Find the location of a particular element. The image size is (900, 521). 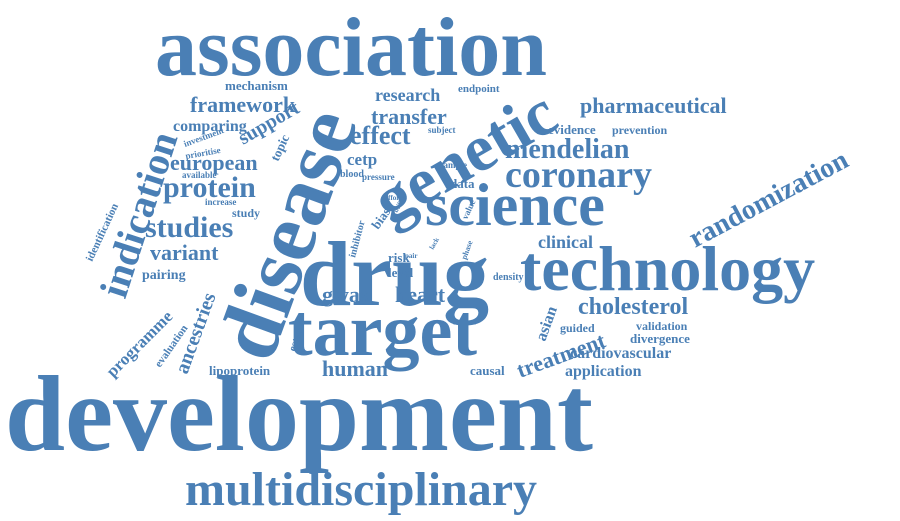

word-multidisciplinary: multidisciplinary is located at coordinates (361, 489).